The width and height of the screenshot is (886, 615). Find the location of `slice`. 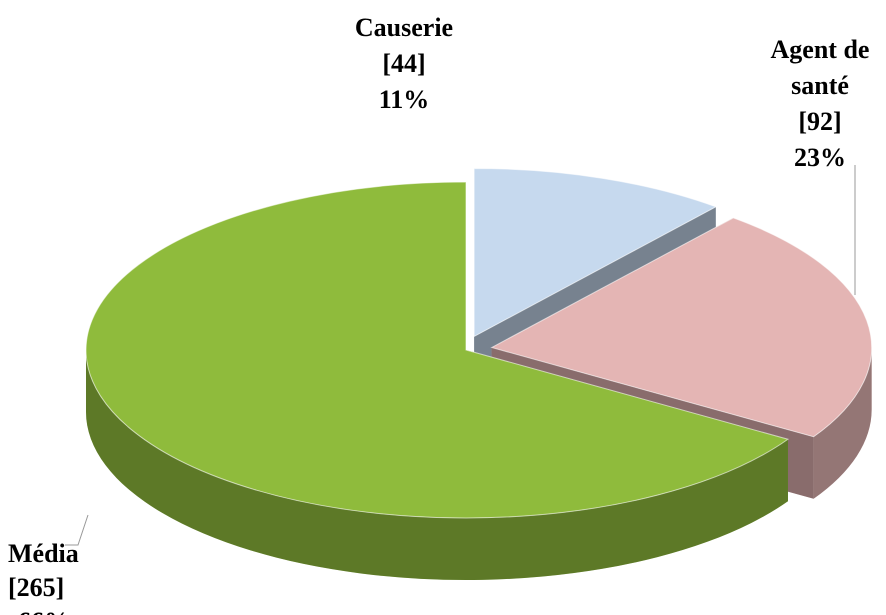

slice is located at coordinates (595, 252).